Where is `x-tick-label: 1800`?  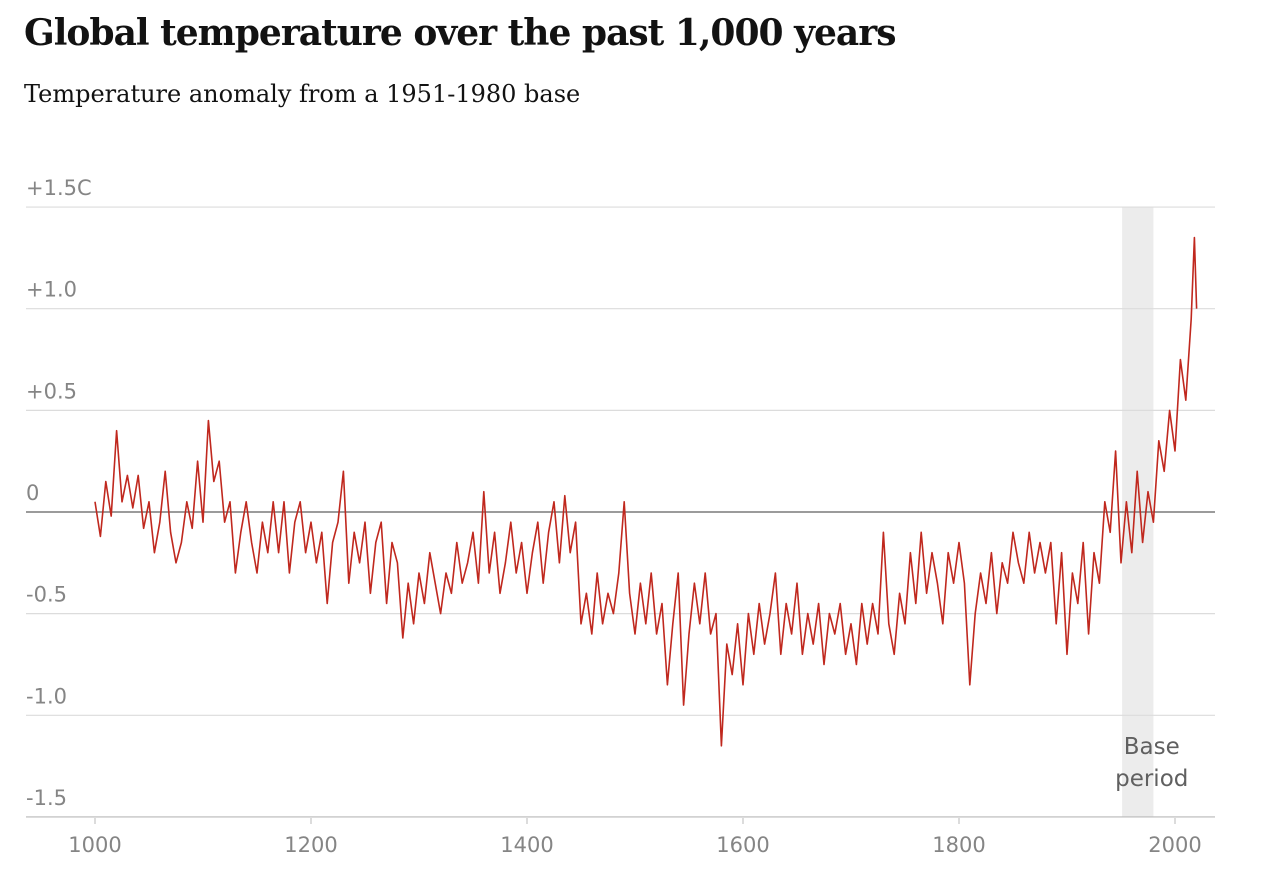 x-tick-label: 1800 is located at coordinates (958, 845).